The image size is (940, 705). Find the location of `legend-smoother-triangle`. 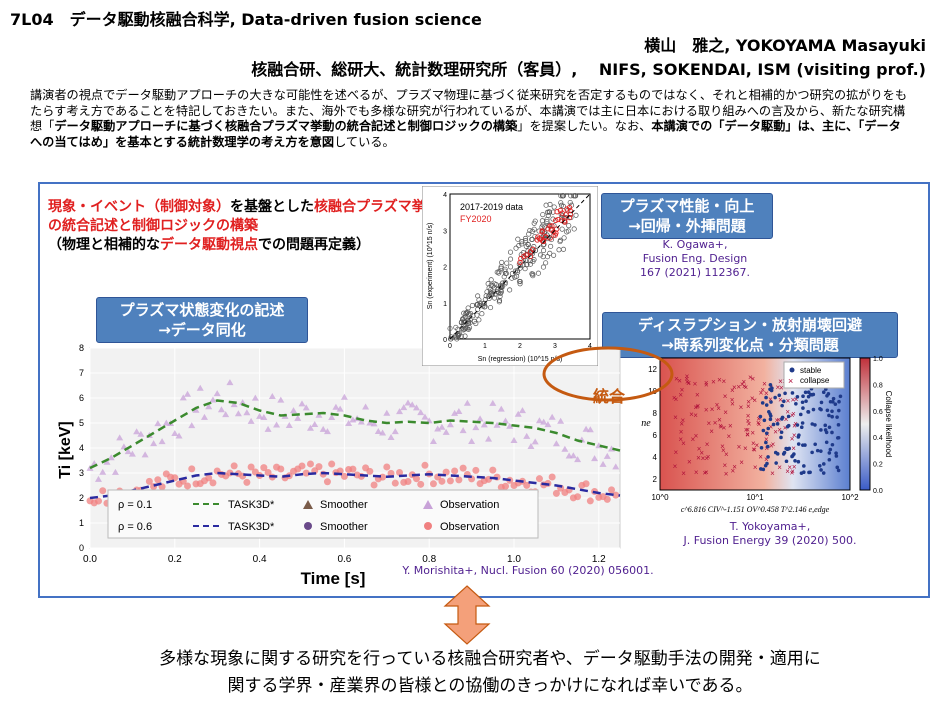

legend-smoother-triangle is located at coordinates (308, 504).